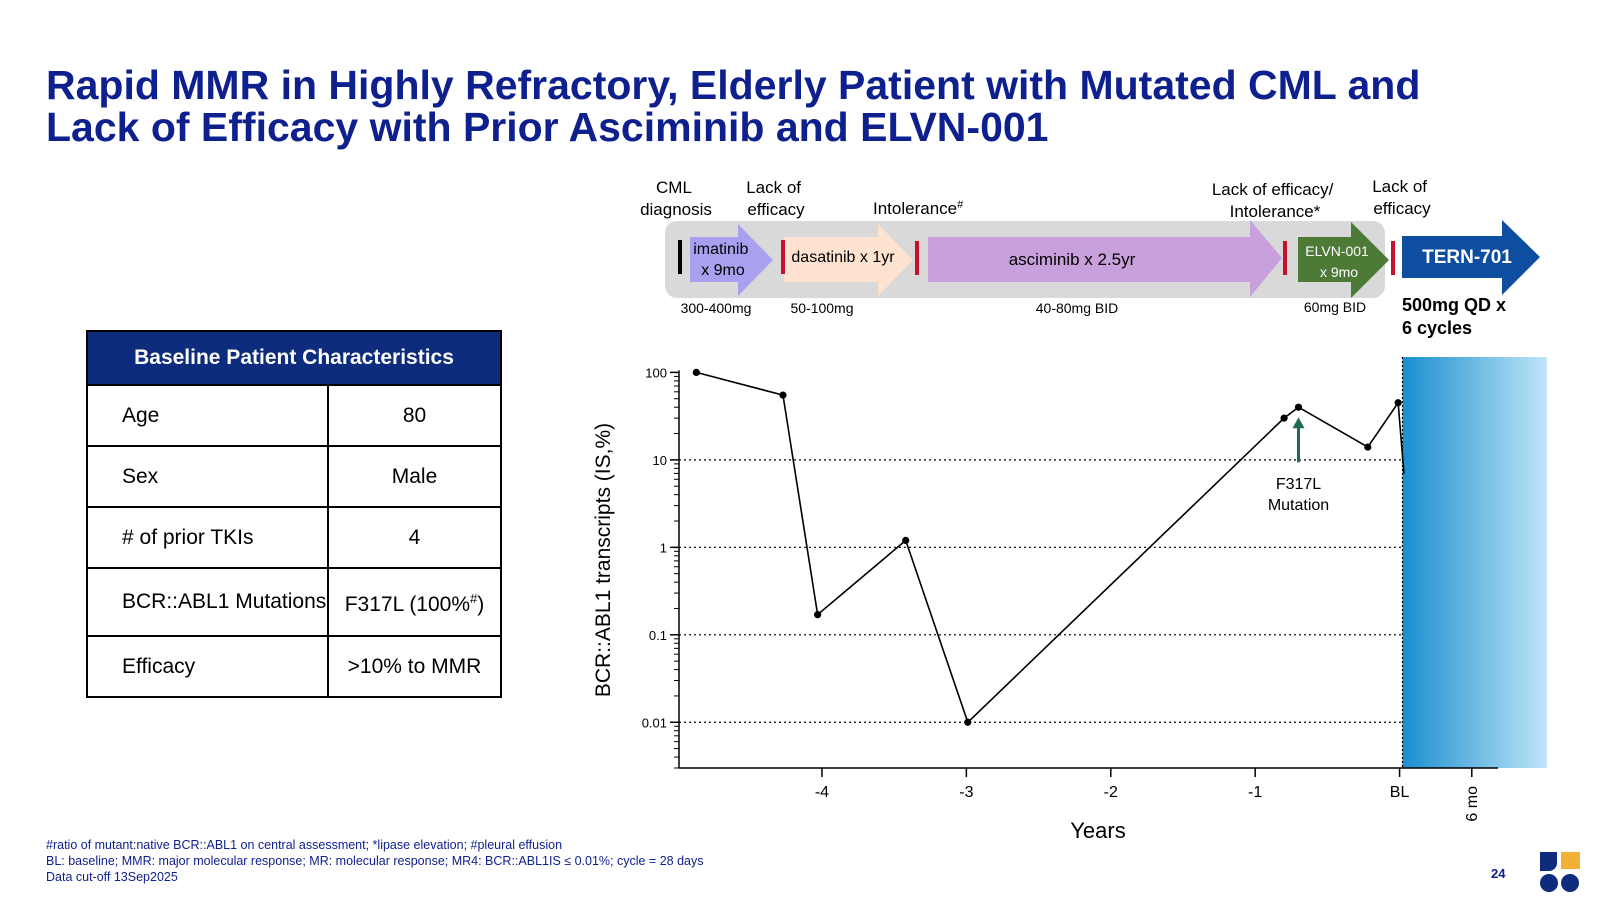  I want to click on row-label-prior-tkis: # of prior TKIs, so click(207, 537).